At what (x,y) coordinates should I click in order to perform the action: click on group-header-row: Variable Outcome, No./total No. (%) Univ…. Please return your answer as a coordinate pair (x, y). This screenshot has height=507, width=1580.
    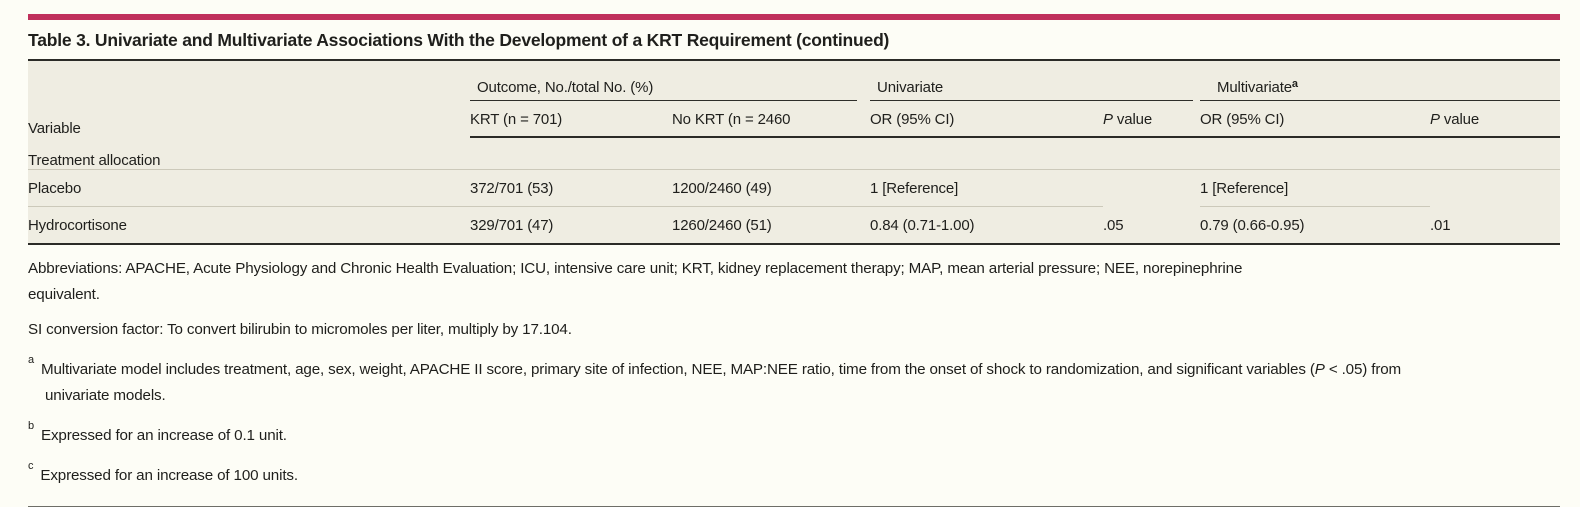
    Looking at the image, I should click on (794, 99).